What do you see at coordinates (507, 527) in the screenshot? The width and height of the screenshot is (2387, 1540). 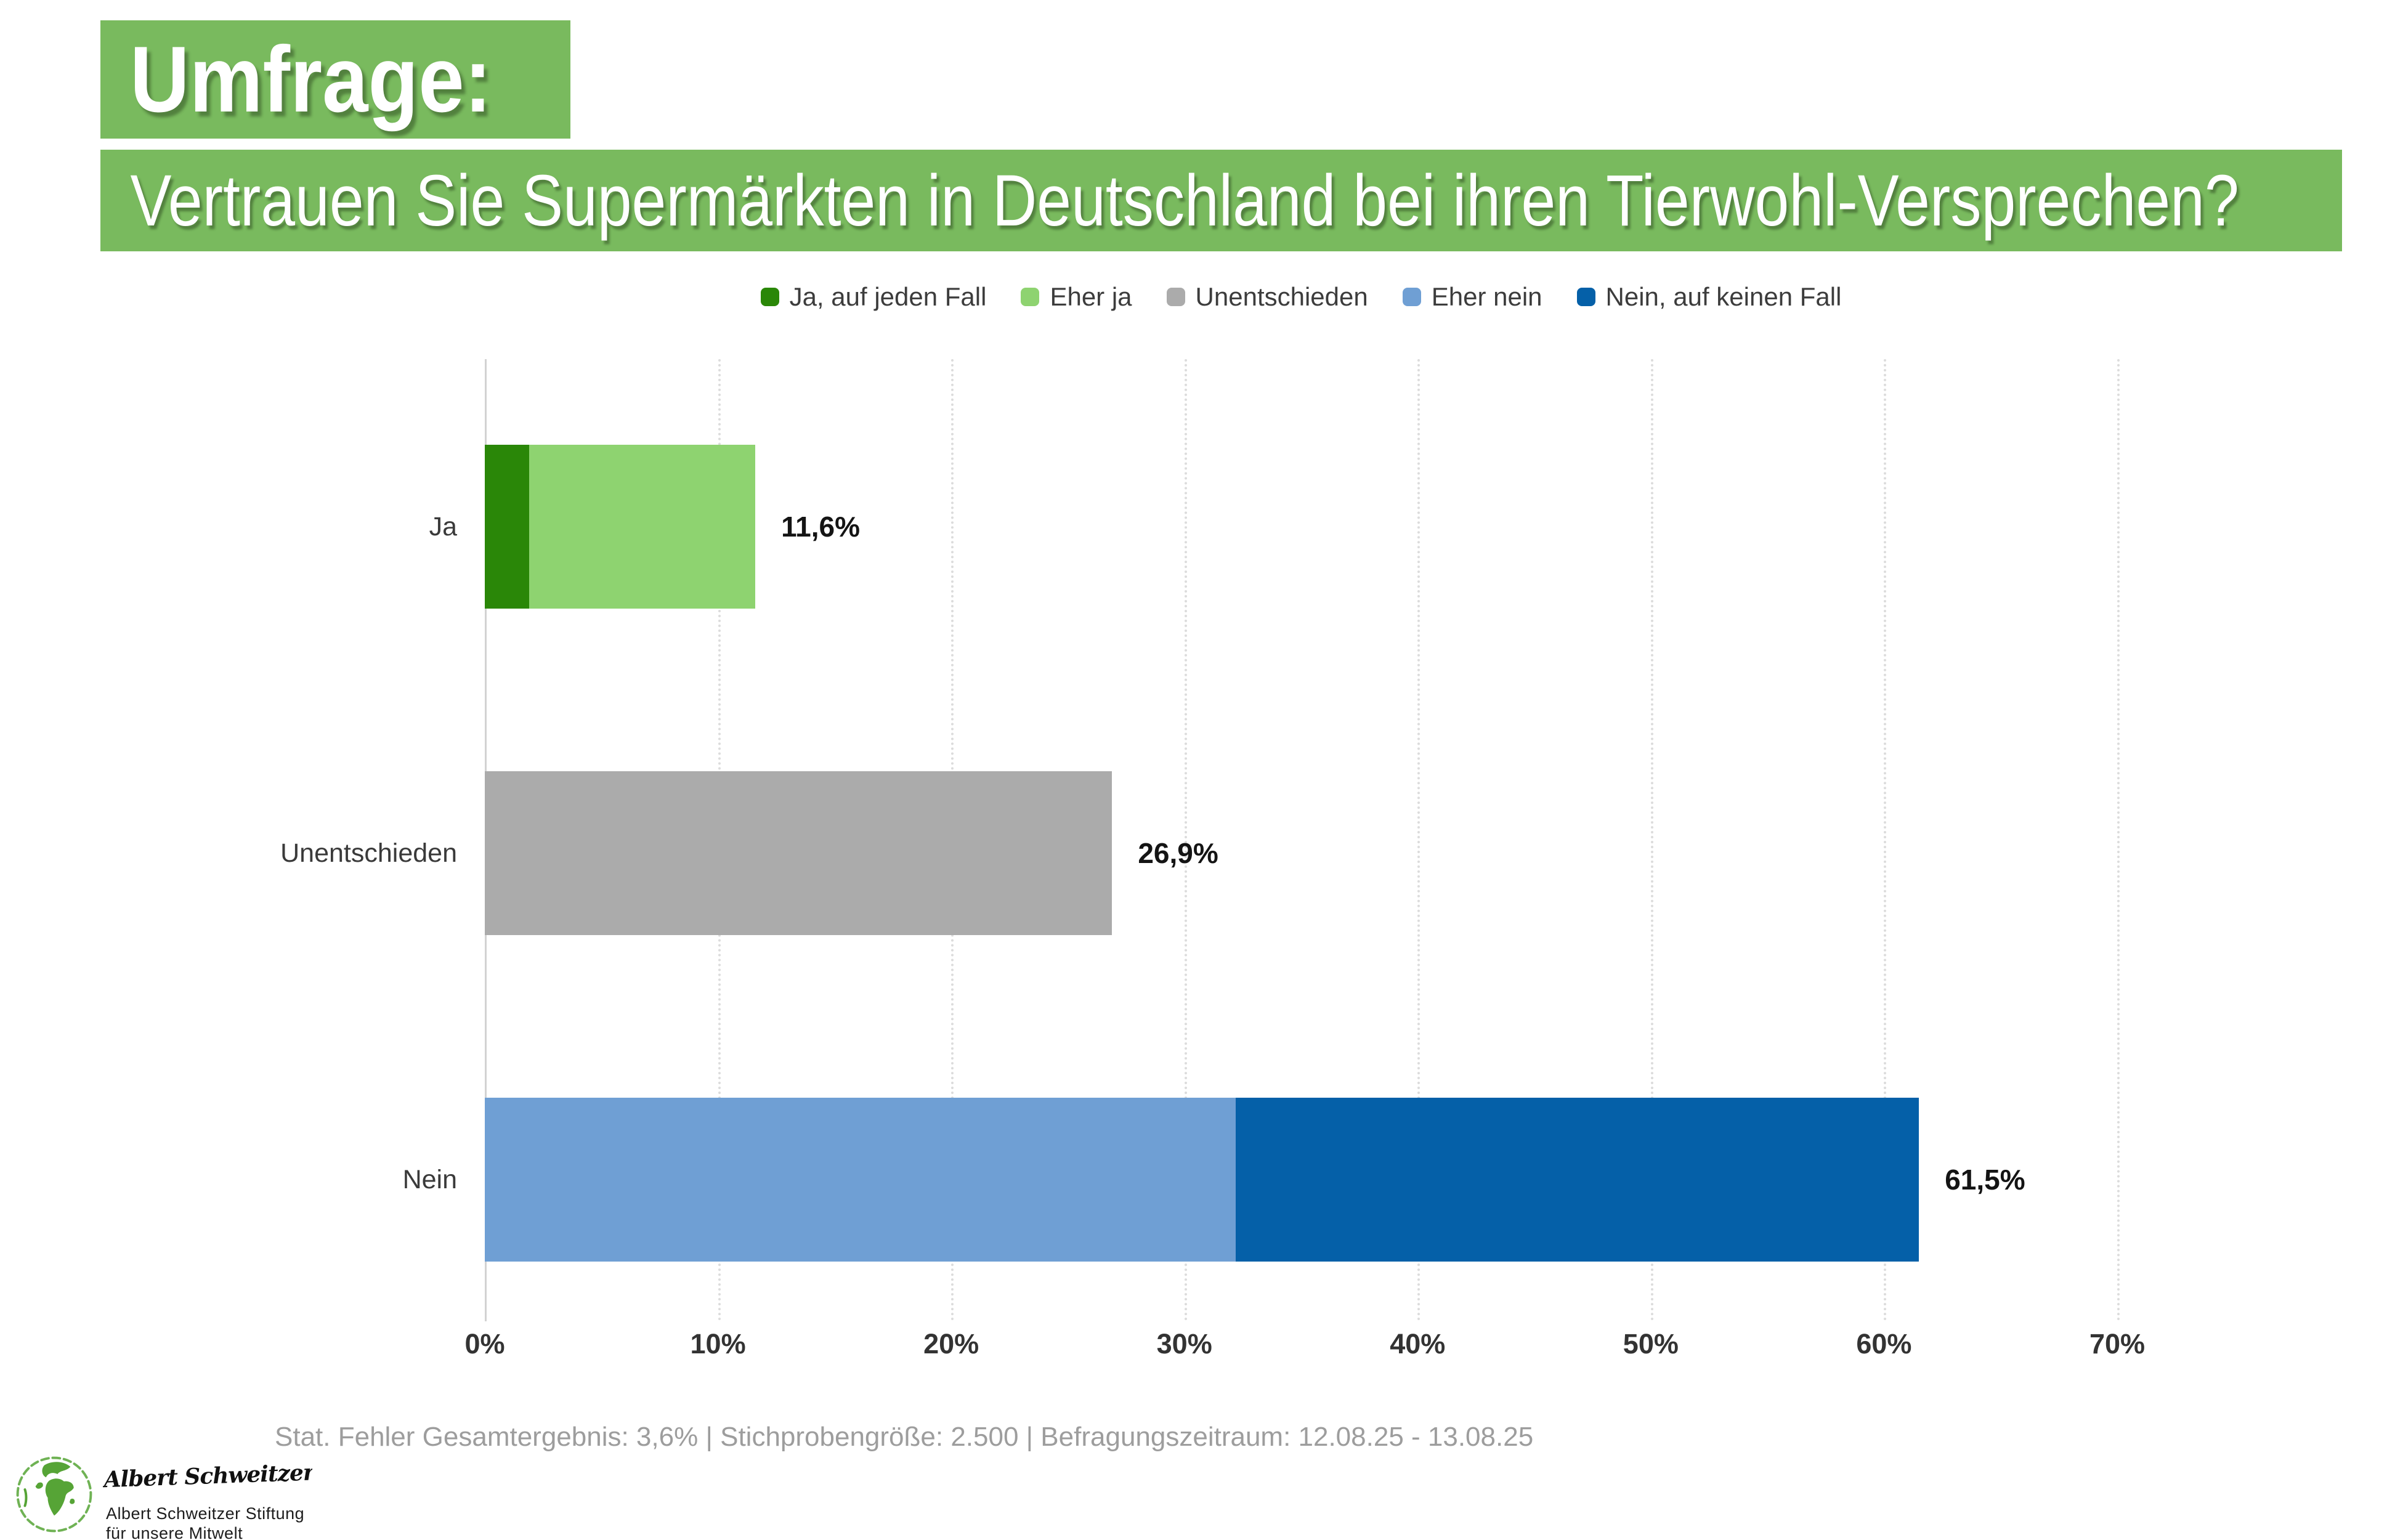 I see `bar-segment-ja-auf-jeden-fall` at bounding box center [507, 527].